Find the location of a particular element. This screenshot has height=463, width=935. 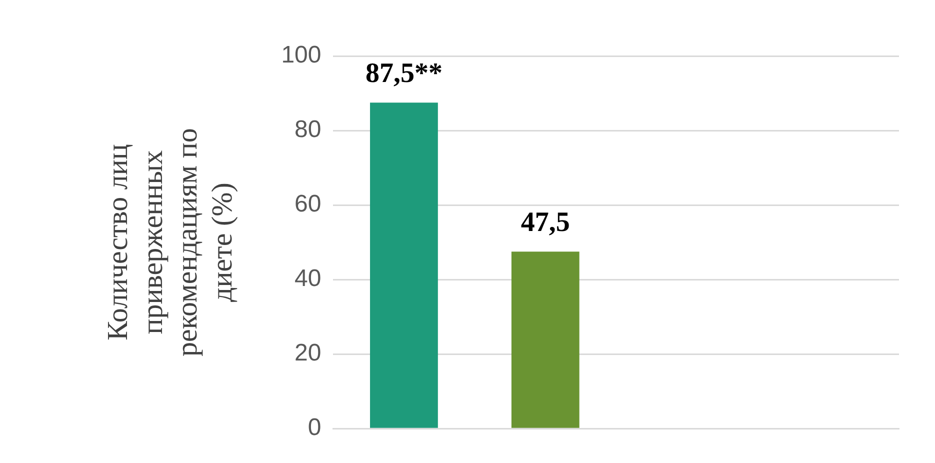

y-tick-label: 0 is located at coordinates (315, 428).